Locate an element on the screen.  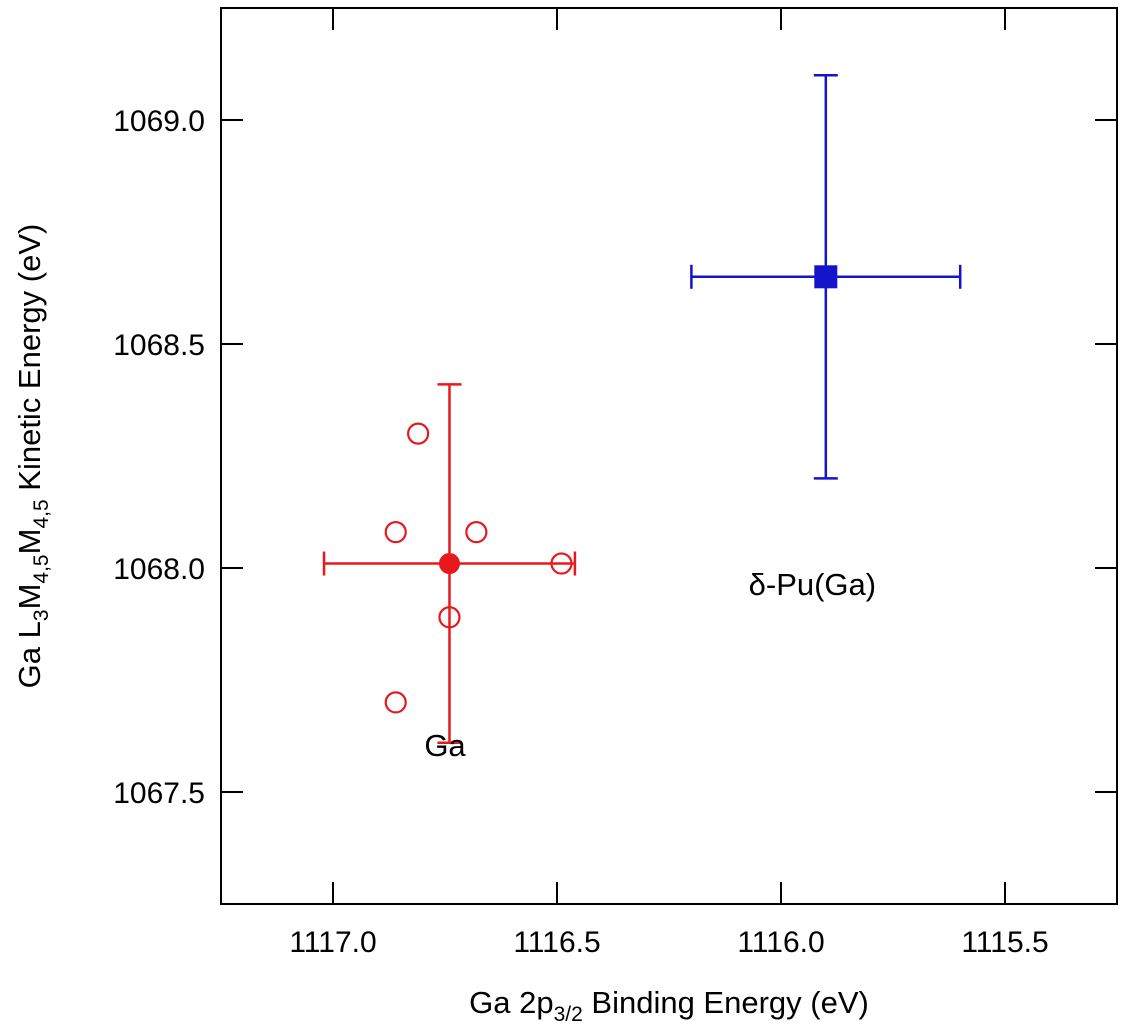
axis-label-text: Binding Energy (eV) is located at coordinates (726, 1002).